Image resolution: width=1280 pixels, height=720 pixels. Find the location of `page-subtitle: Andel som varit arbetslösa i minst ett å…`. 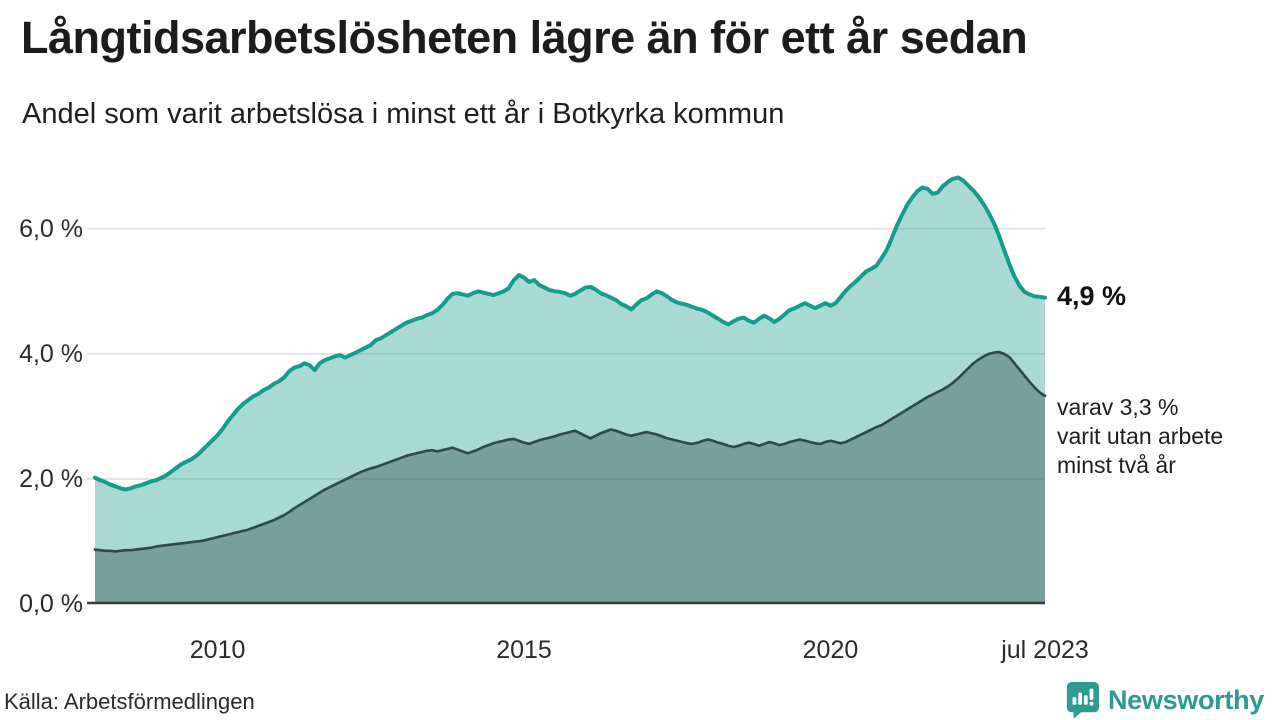

page-subtitle: Andel som varit arbetslösa i minst ett å… is located at coordinates (403, 114).